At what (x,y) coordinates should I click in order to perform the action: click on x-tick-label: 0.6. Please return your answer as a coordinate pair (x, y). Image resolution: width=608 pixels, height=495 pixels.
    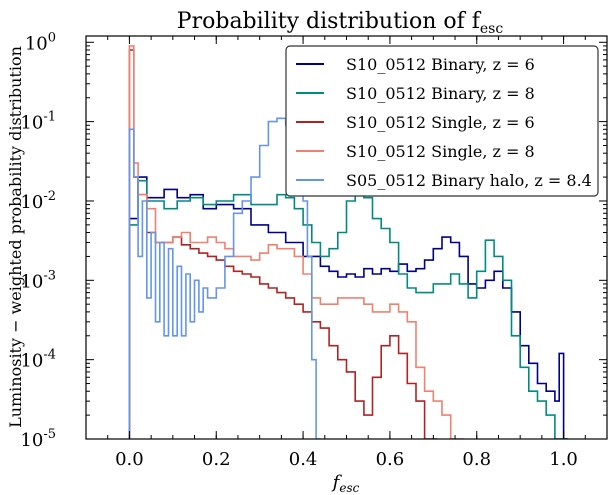
    Looking at the image, I should click on (390, 459).